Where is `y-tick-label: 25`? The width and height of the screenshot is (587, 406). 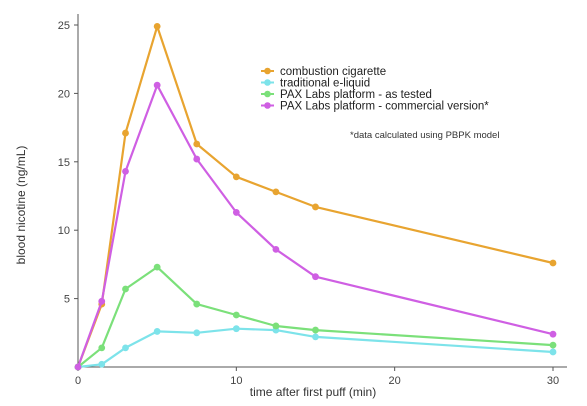
y-tick-label: 25 is located at coordinates (64, 26).